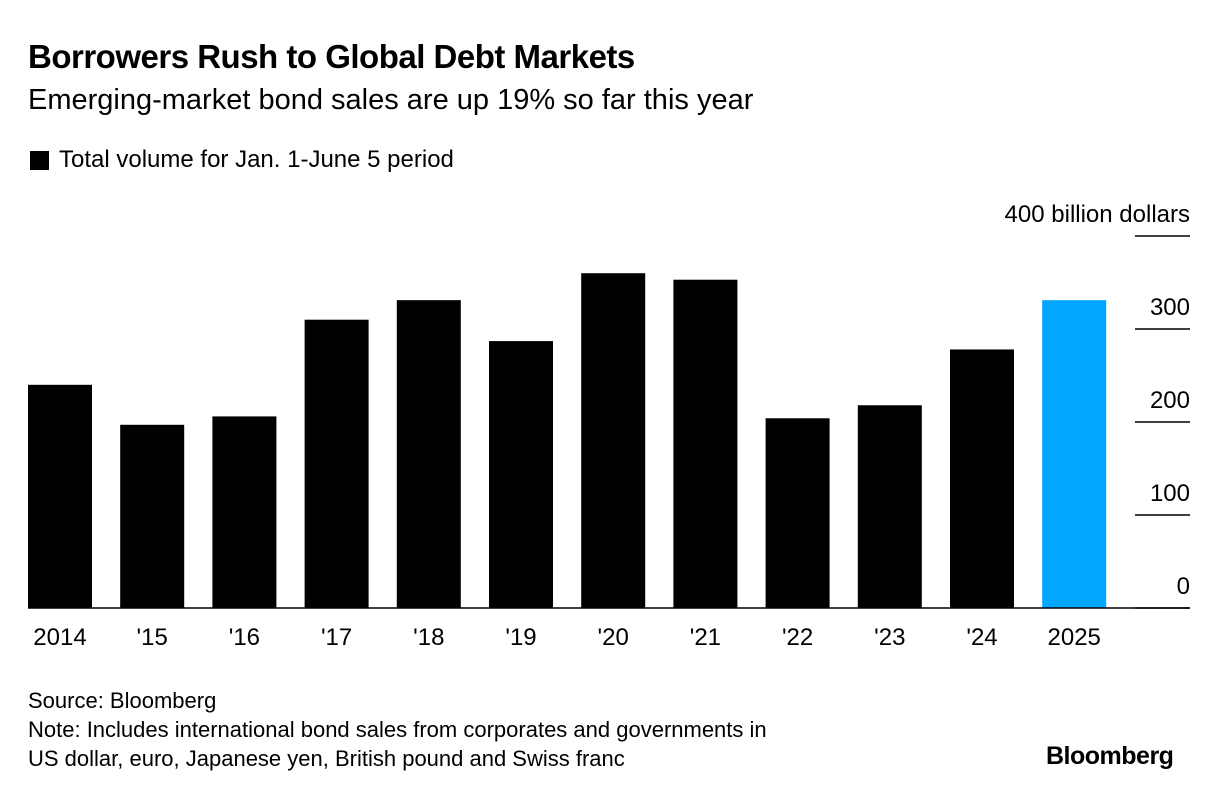  What do you see at coordinates (331, 56) in the screenshot?
I see `chart-title: Borrowers Rush to Global Debt Markets` at bounding box center [331, 56].